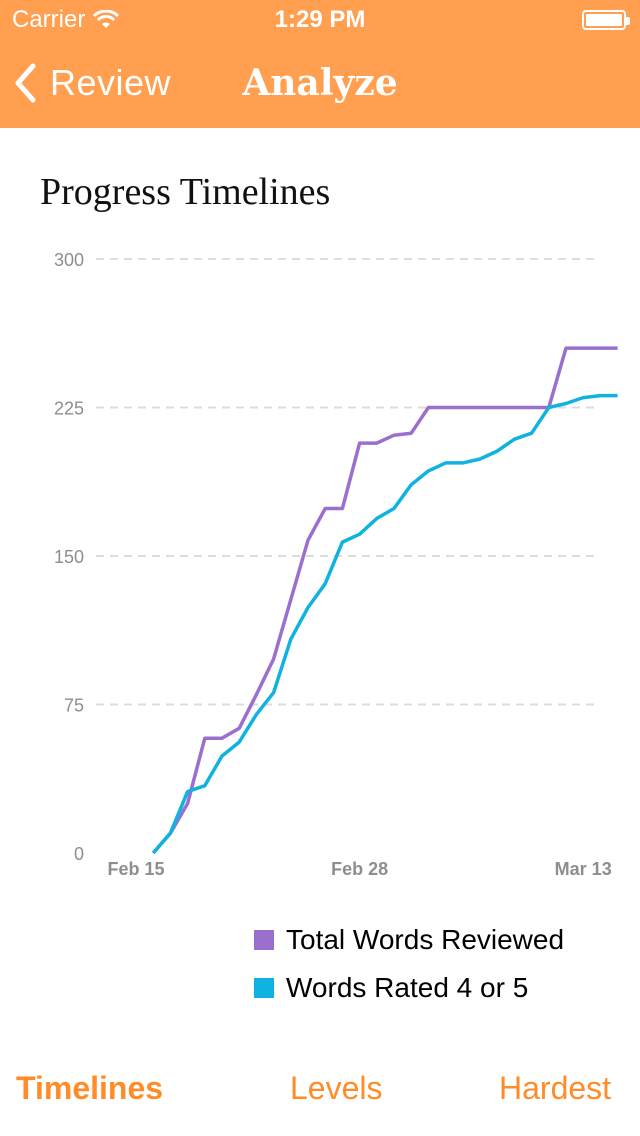  I want to click on status-carrier: Carrier, so click(66, 20).